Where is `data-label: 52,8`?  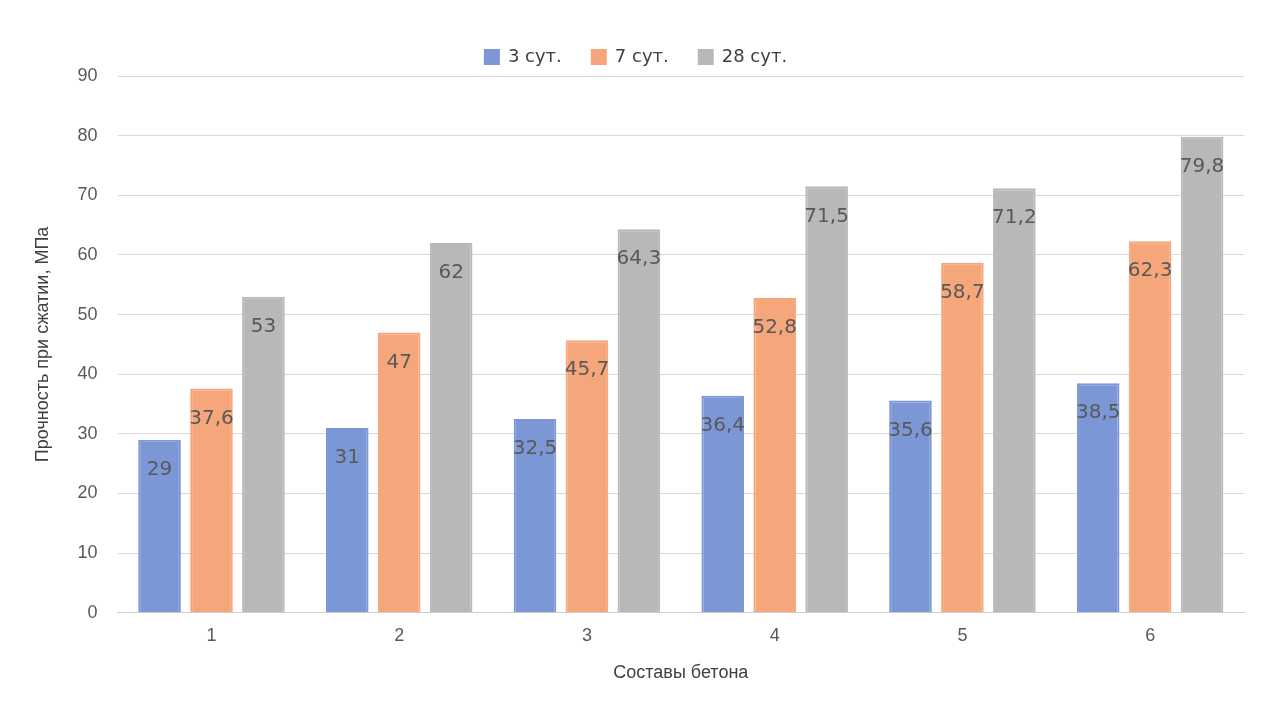
data-label: 52,8 is located at coordinates (774, 326).